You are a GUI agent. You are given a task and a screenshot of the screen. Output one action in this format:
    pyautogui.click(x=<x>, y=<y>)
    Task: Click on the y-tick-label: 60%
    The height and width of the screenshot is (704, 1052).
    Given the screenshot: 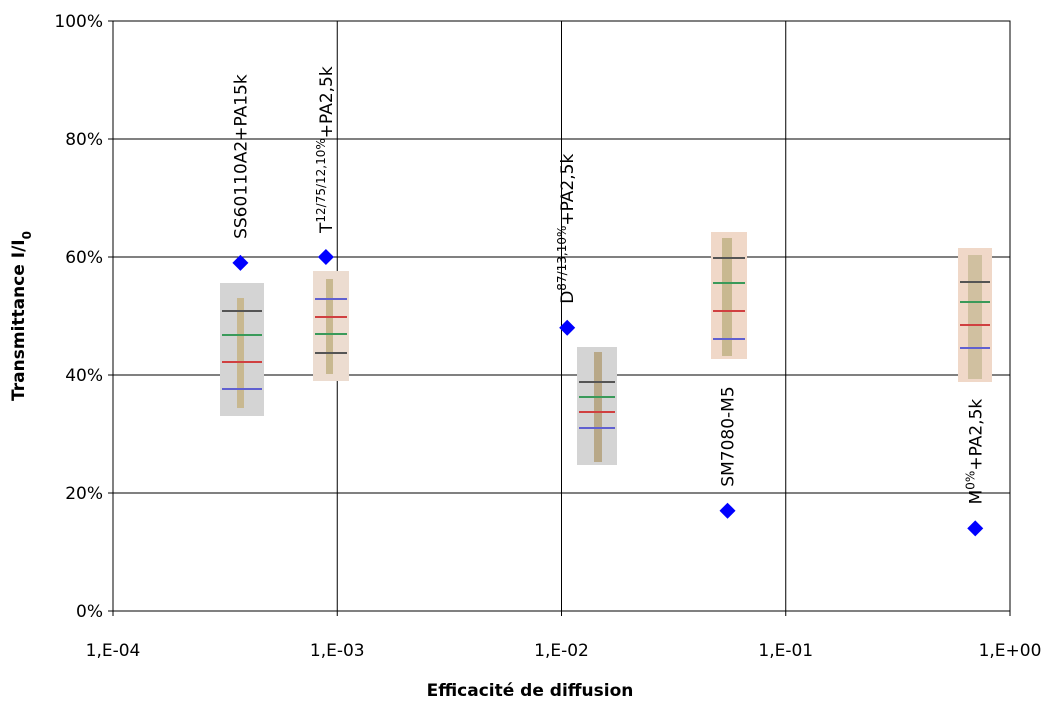 What is the action you would take?
    pyautogui.click(x=84, y=258)
    